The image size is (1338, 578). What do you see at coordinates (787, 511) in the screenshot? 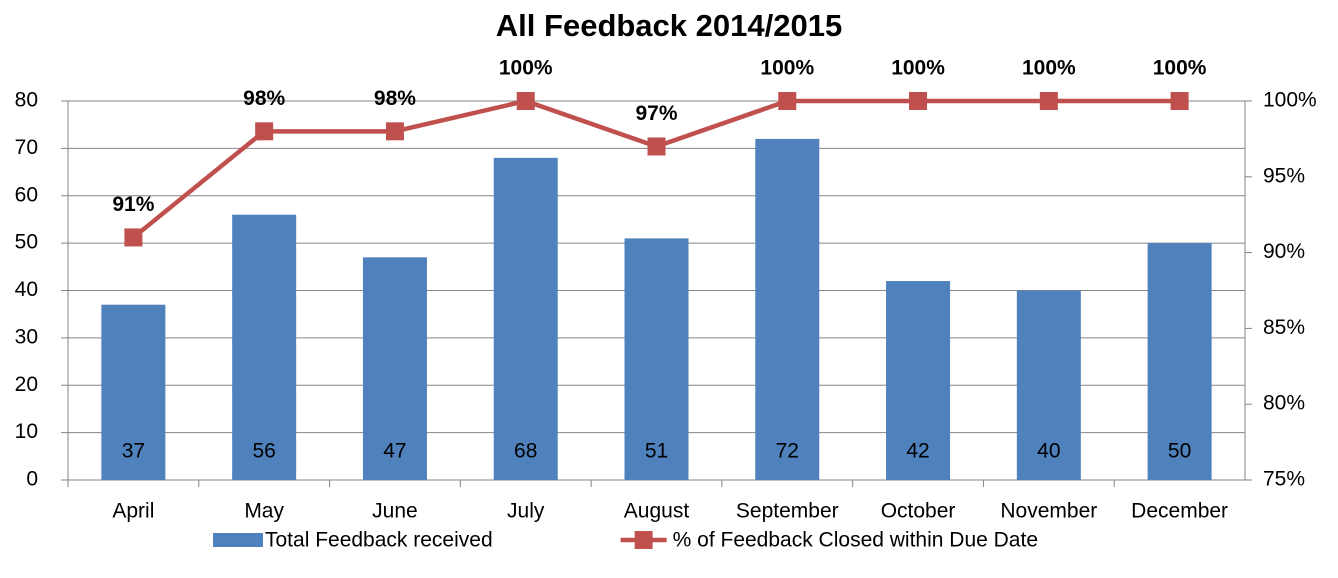
I see `x-tick-label: September` at bounding box center [787, 511].